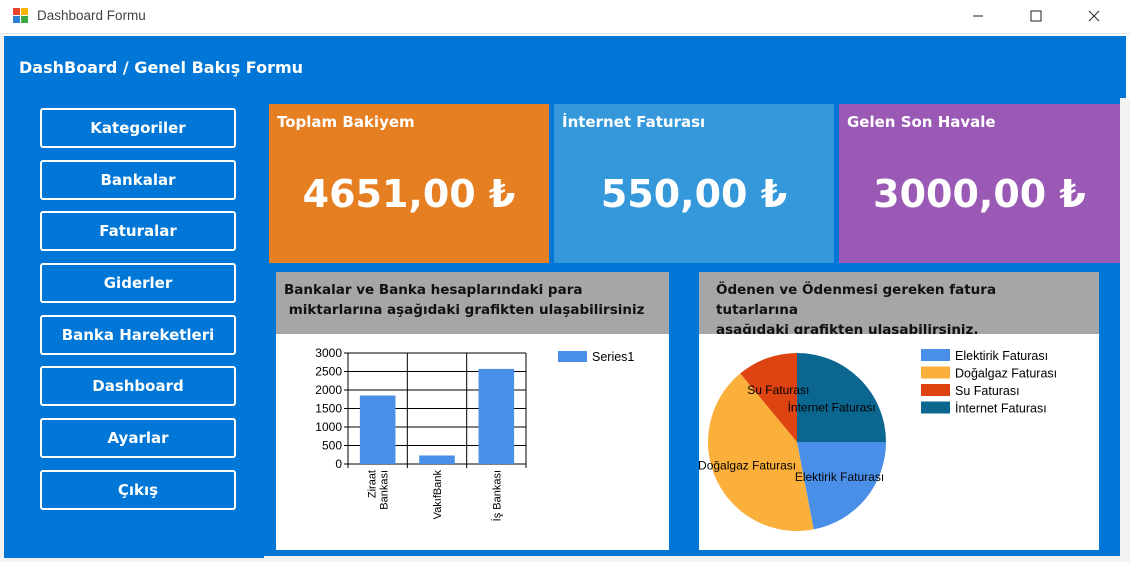 The height and width of the screenshot is (562, 1130). What do you see at coordinates (346, 122) in the screenshot?
I see `card-title: Toplam Bakiyem` at bounding box center [346, 122].